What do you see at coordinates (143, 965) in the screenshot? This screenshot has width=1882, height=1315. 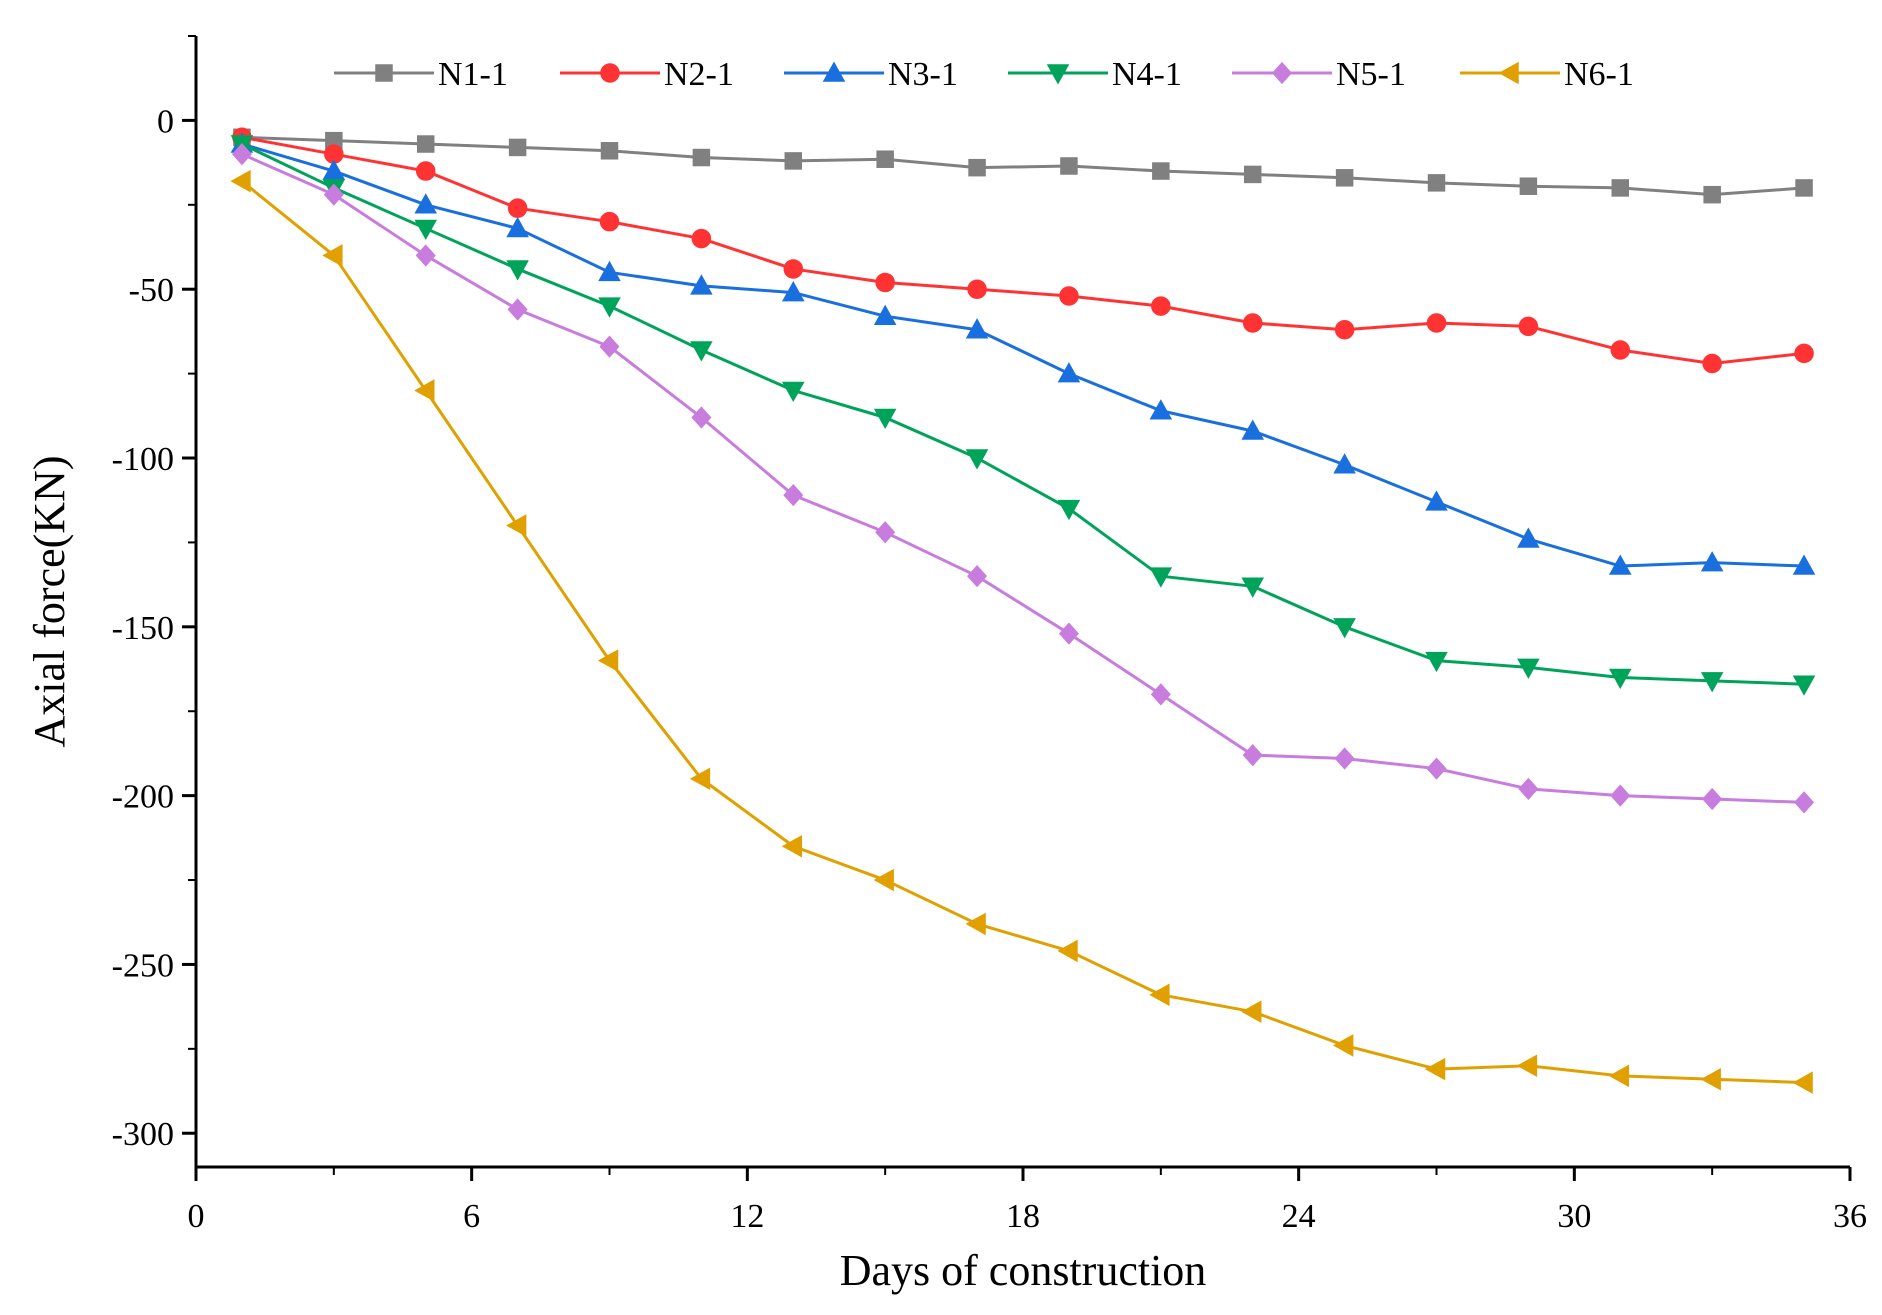 I see `y-tick-label: -250` at bounding box center [143, 965].